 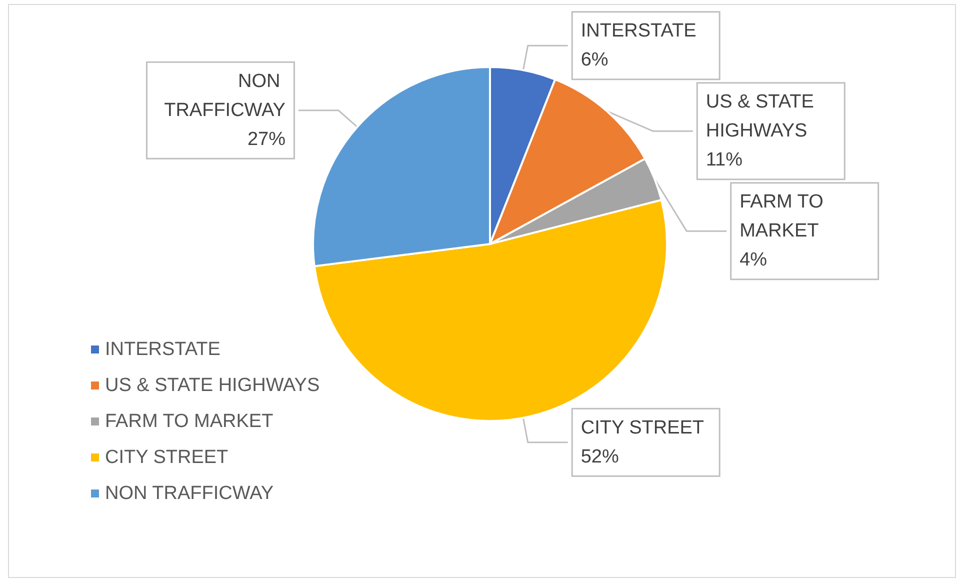 What do you see at coordinates (162, 349) in the screenshot?
I see `legend-label: INTERSTATE` at bounding box center [162, 349].